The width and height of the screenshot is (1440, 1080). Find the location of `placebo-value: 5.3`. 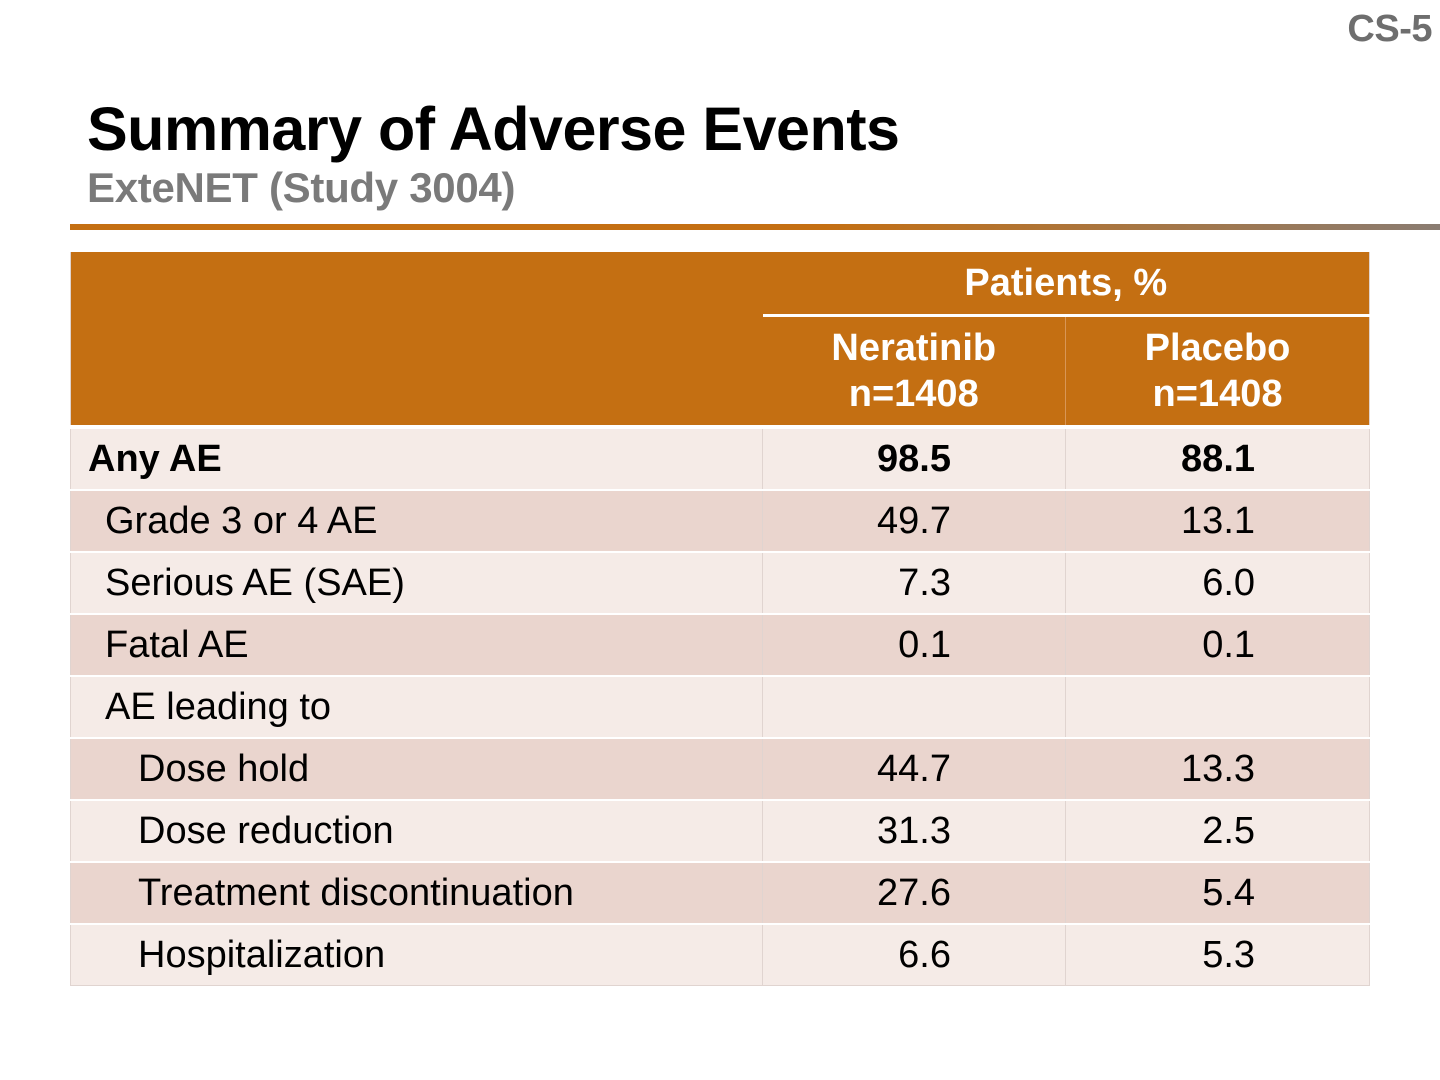

placebo-value: 5.3 is located at coordinates (1217, 954).